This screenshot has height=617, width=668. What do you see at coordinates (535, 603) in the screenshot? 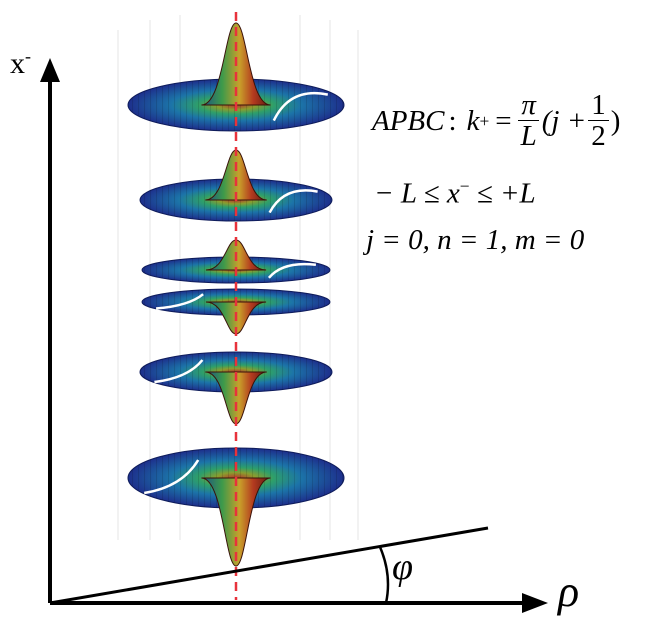
I see `horizontal-axis-arrowhead` at bounding box center [535, 603].